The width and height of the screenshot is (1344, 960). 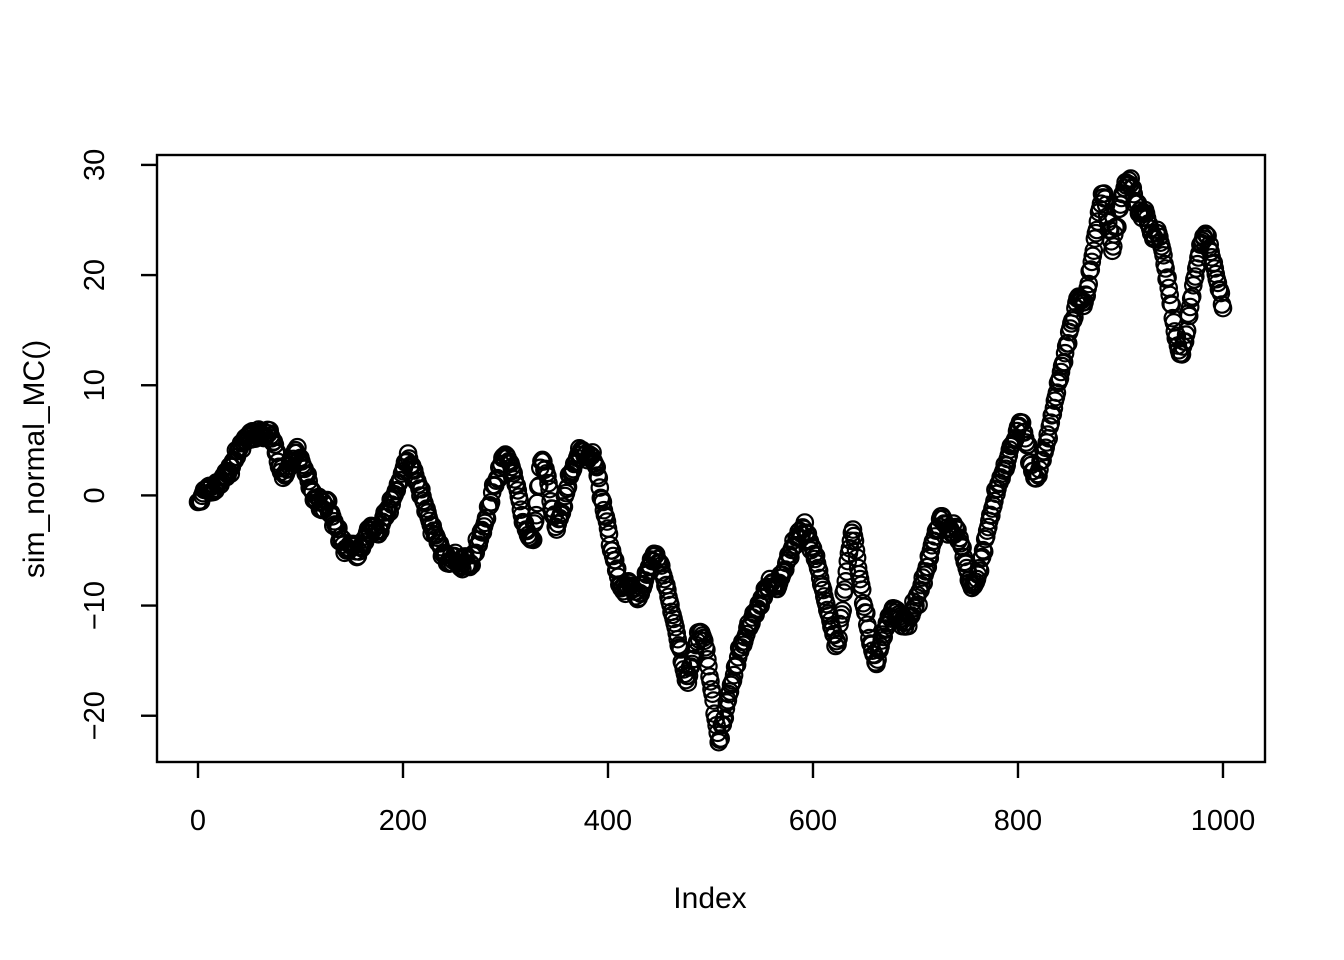 What do you see at coordinates (608, 821) in the screenshot?
I see `x-tick-label: 400` at bounding box center [608, 821].